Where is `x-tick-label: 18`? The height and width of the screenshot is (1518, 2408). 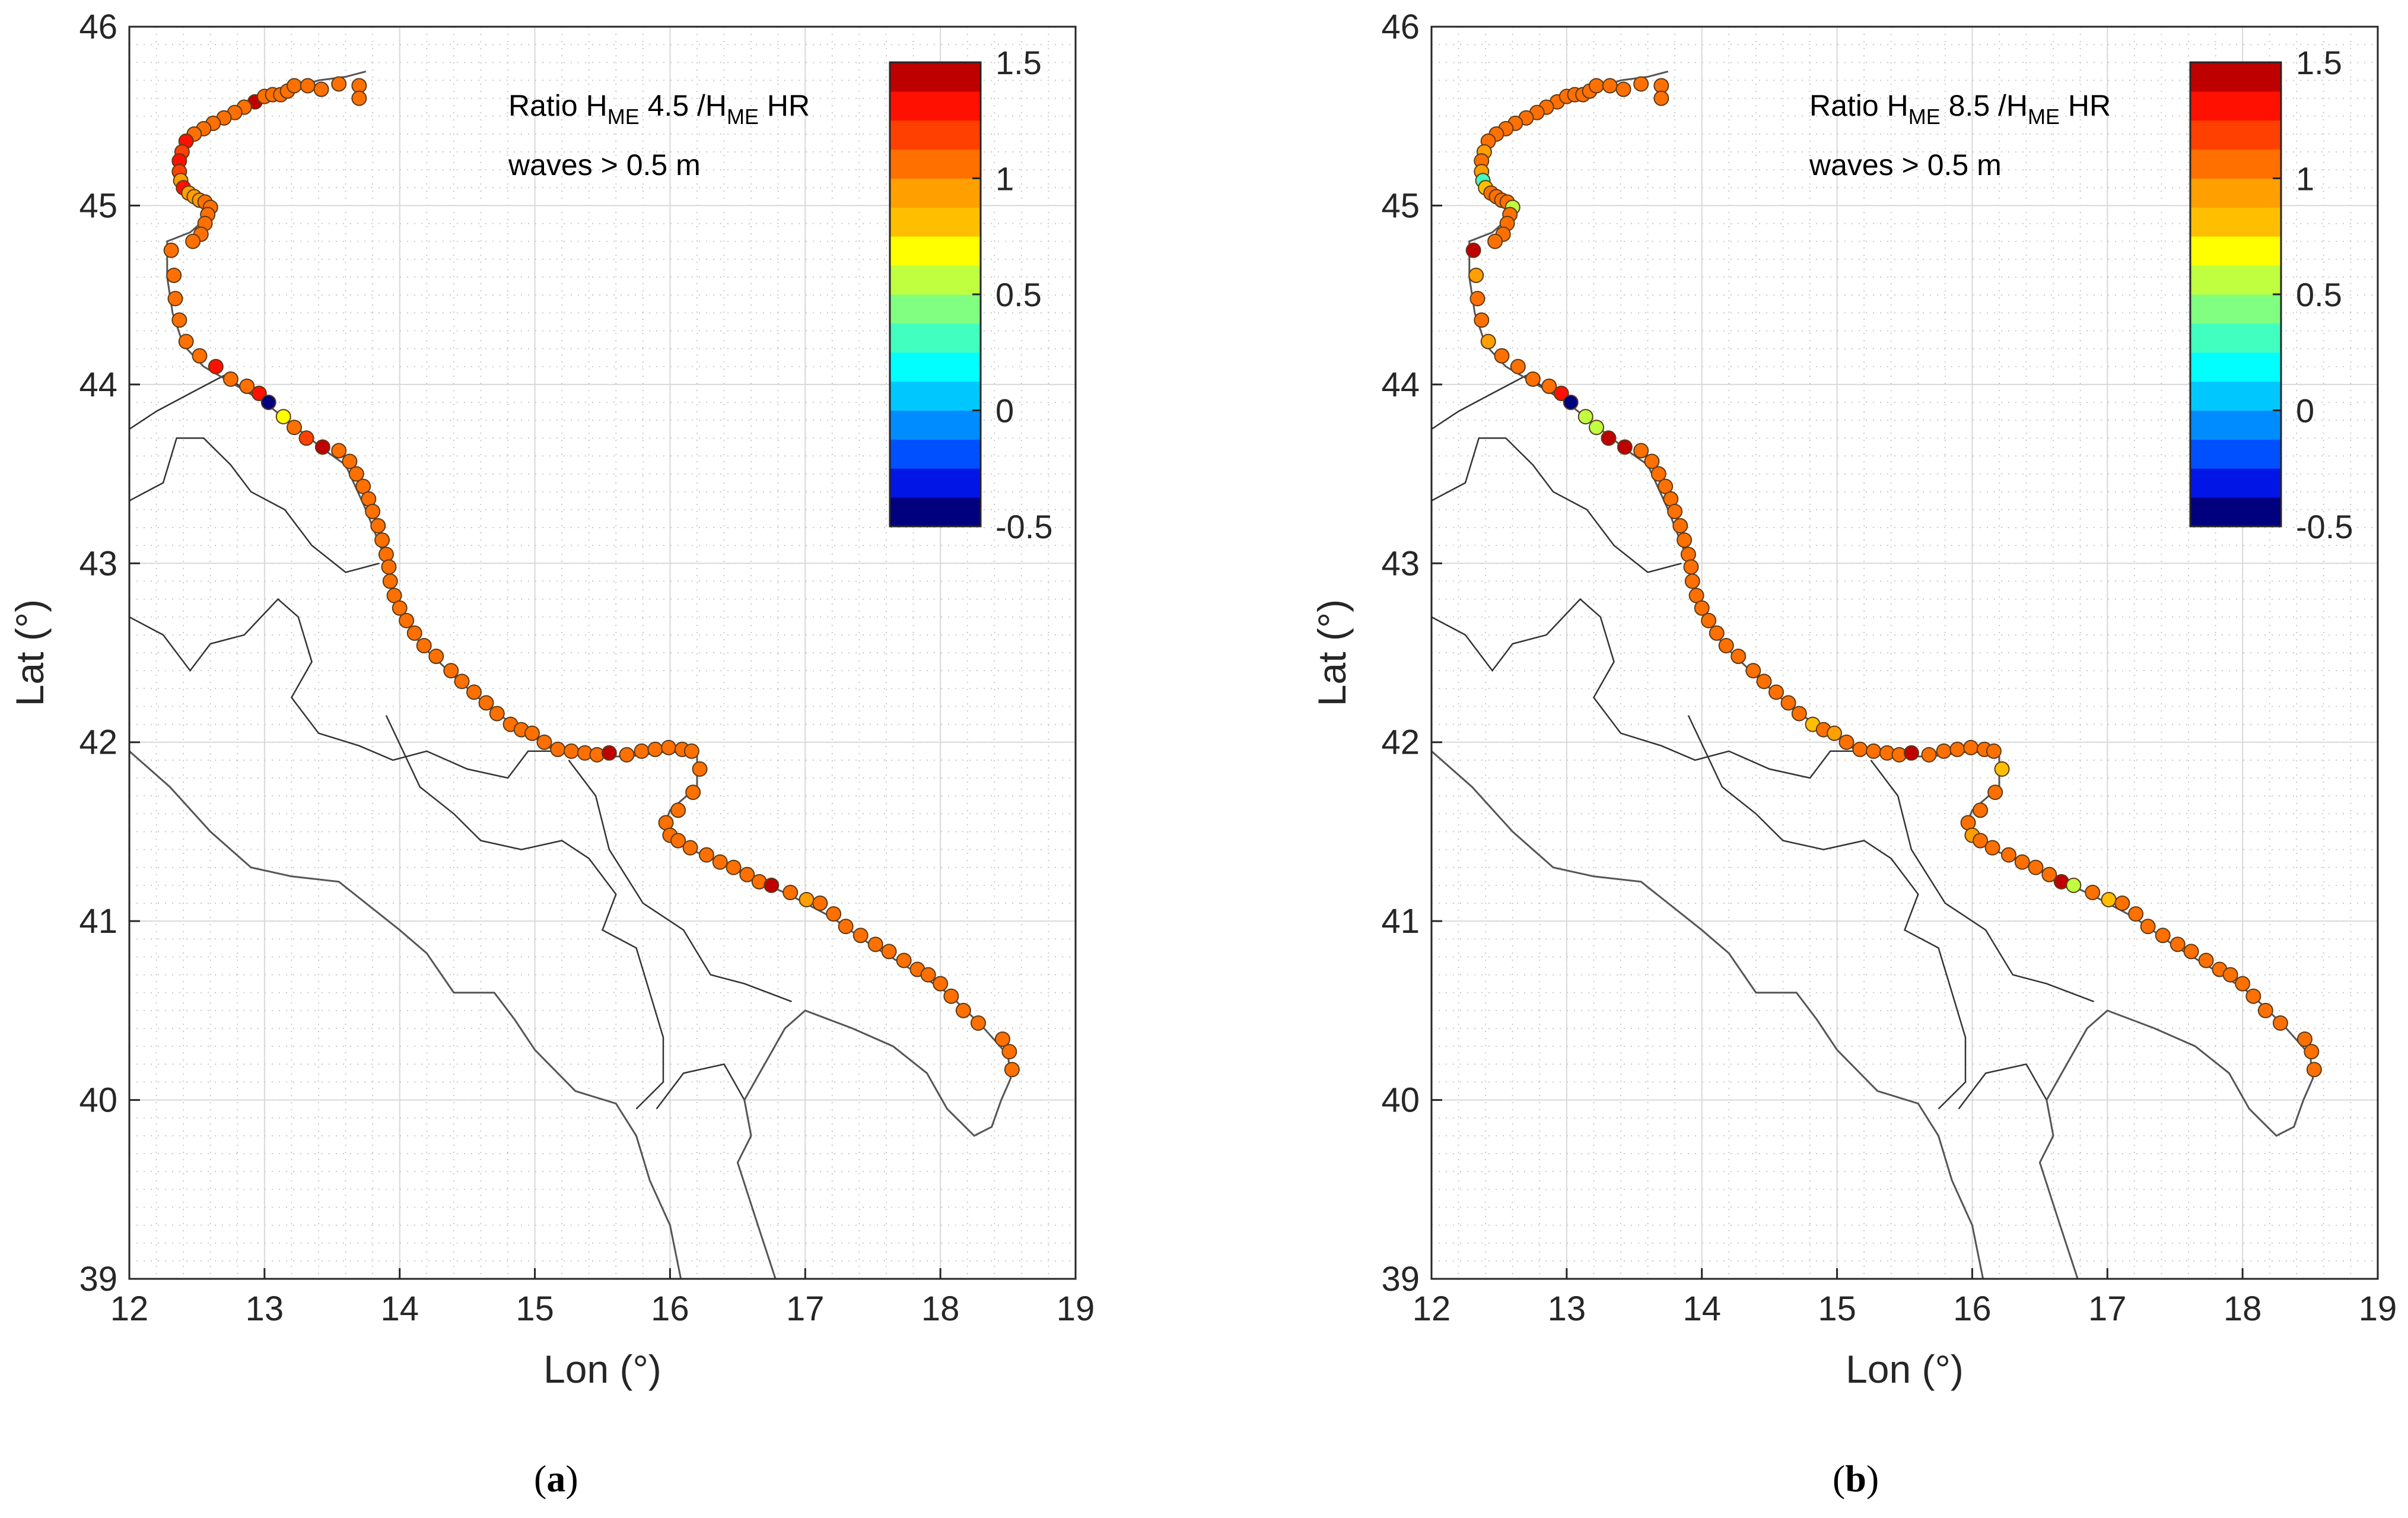
x-tick-label: 18 is located at coordinates (2242, 1309).